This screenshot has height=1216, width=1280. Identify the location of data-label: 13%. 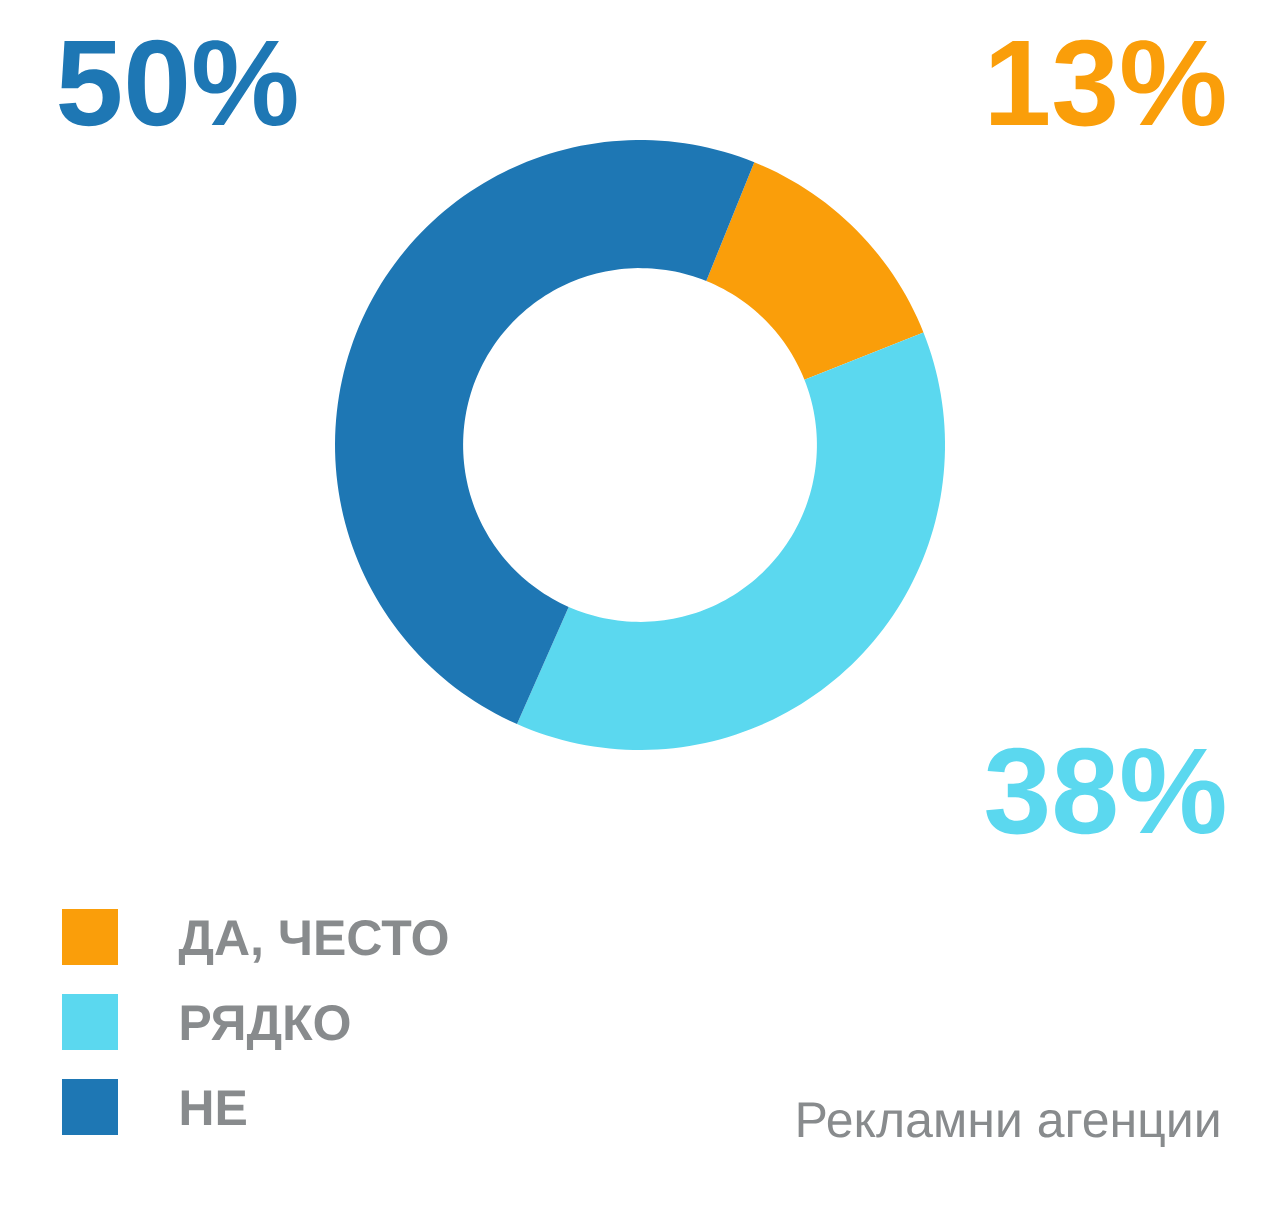
(1108, 83).